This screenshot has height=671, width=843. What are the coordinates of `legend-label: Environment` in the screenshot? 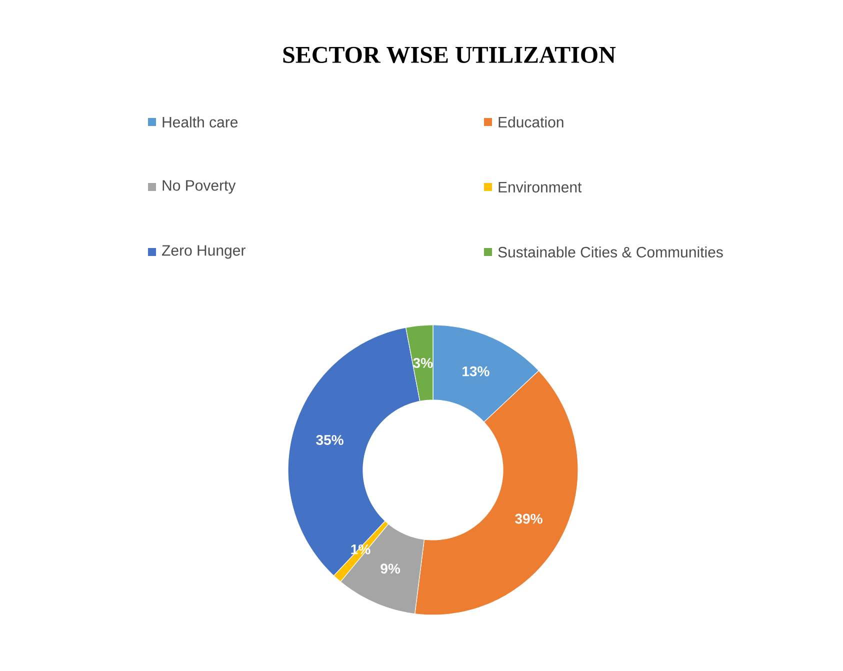 It's located at (540, 186).